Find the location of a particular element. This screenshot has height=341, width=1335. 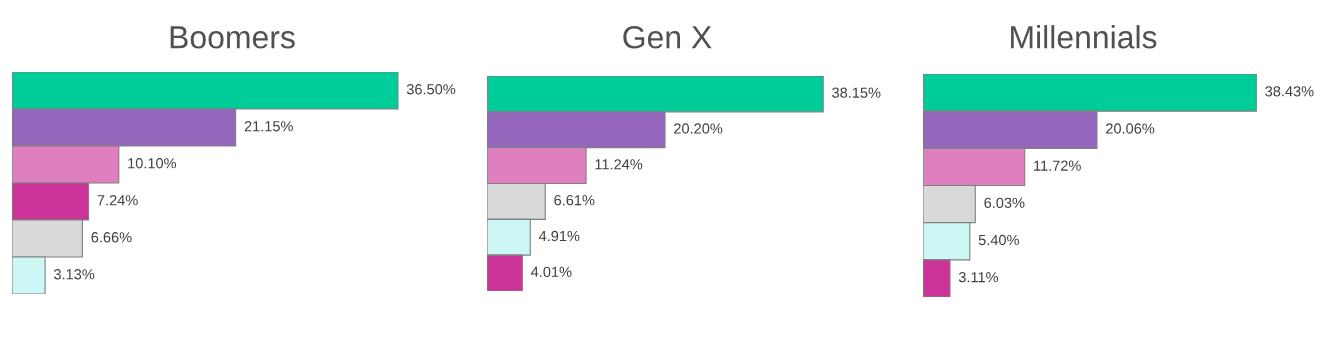

data-label: 5.40% is located at coordinates (998, 240).